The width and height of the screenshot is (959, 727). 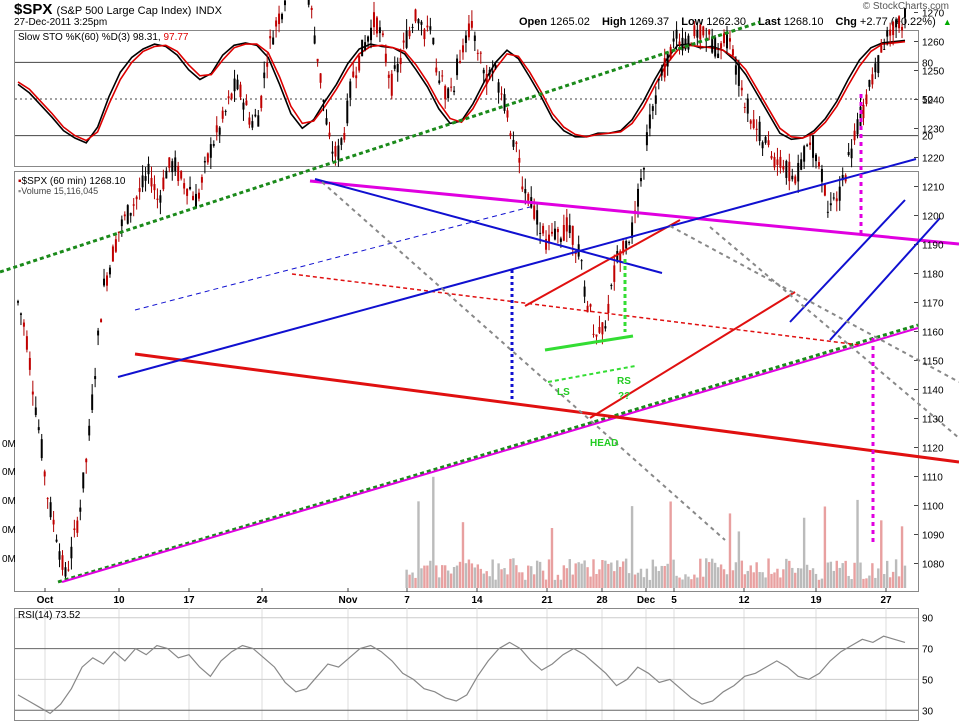 I want to click on exchange: INDX, so click(x=208, y=11).